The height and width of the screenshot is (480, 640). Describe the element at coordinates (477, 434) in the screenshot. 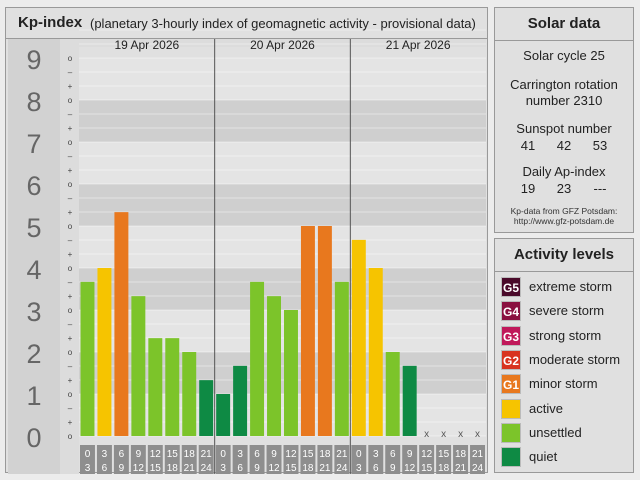

I see `missing-marker: x` at that location.